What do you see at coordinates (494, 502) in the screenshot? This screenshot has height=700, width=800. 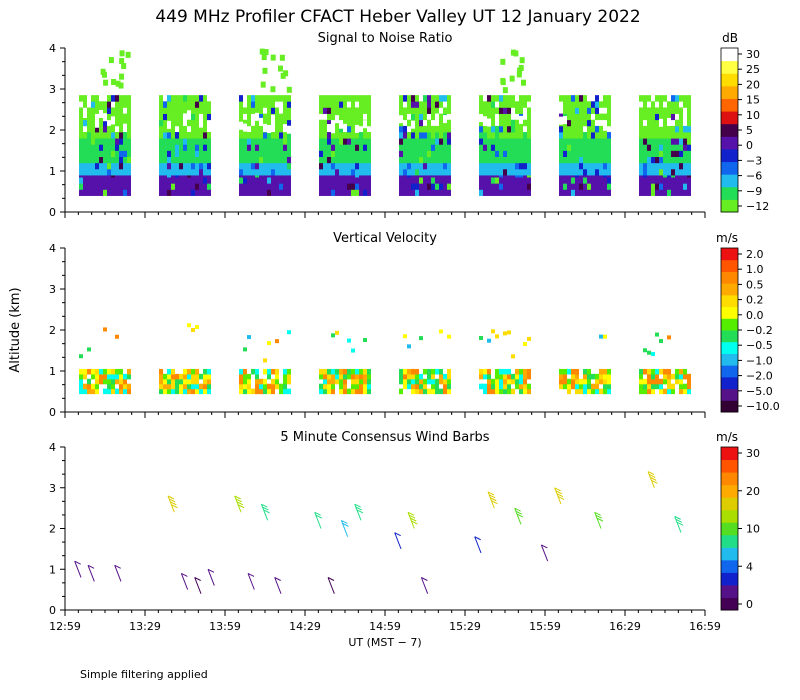 I see `wind-barb-flag` at bounding box center [494, 502].